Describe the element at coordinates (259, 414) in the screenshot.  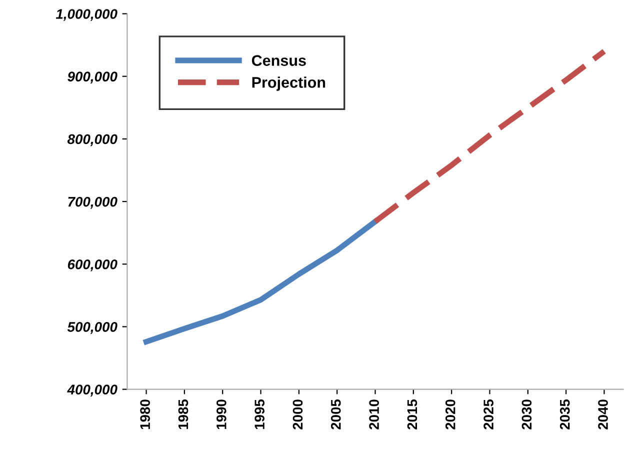
I see `x-tick-label: 1995` at that location.